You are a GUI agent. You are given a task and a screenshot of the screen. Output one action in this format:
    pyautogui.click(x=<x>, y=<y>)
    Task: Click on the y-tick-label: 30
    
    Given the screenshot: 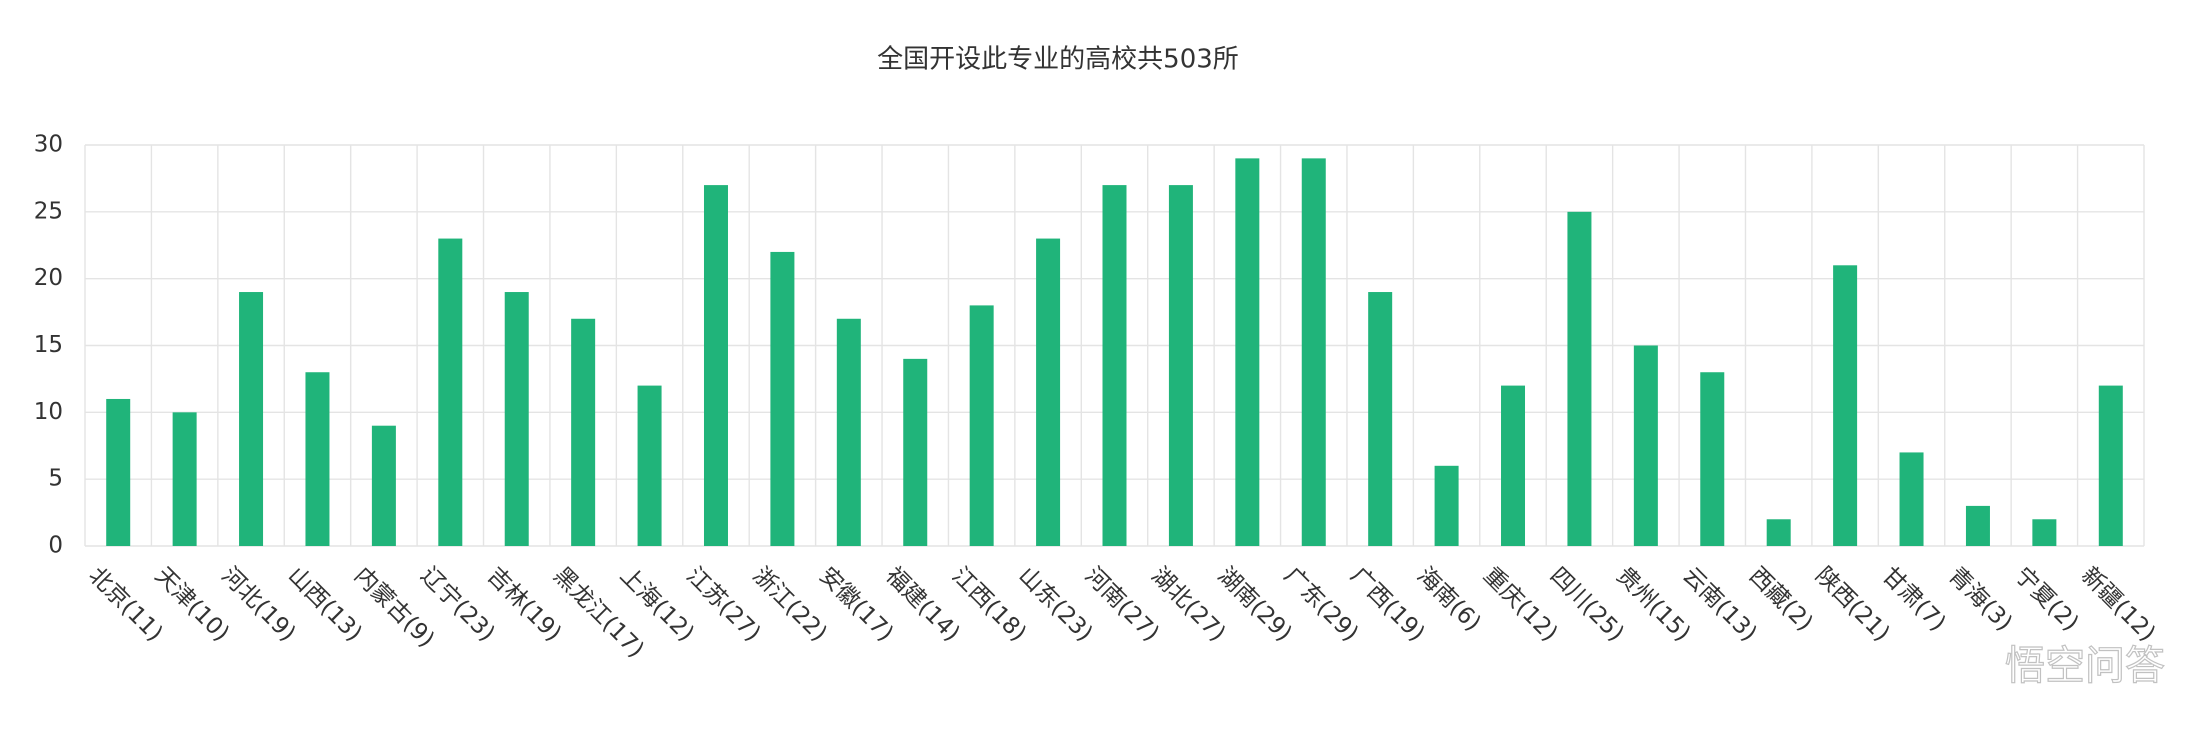 What is the action you would take?
    pyautogui.click(x=48, y=145)
    